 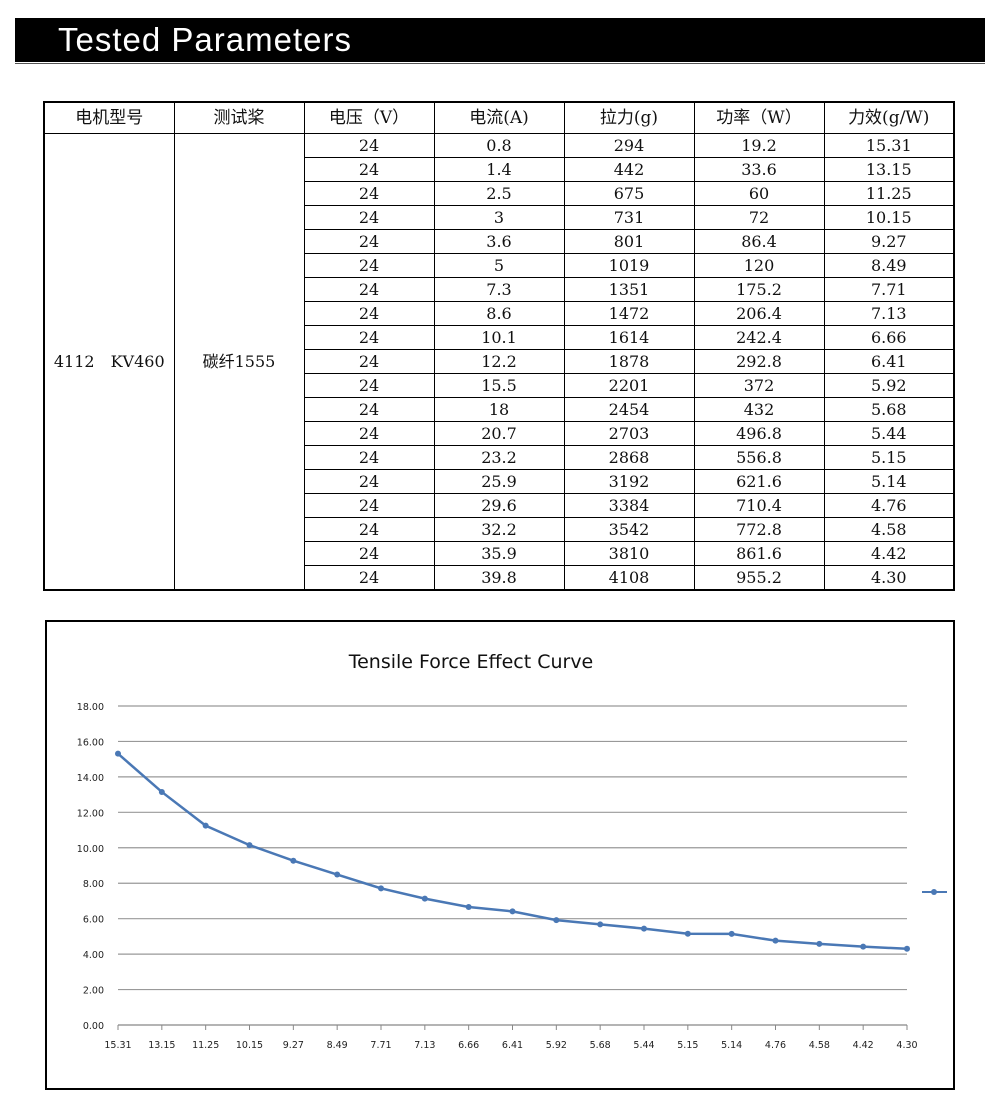 I want to click on table-cell: 955.2, so click(x=759, y=578).